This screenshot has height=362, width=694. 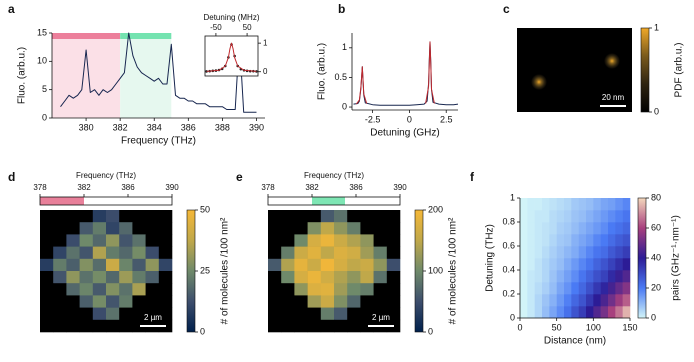 What do you see at coordinates (642, 258) in the screenshot?
I see `colorbar` at bounding box center [642, 258].